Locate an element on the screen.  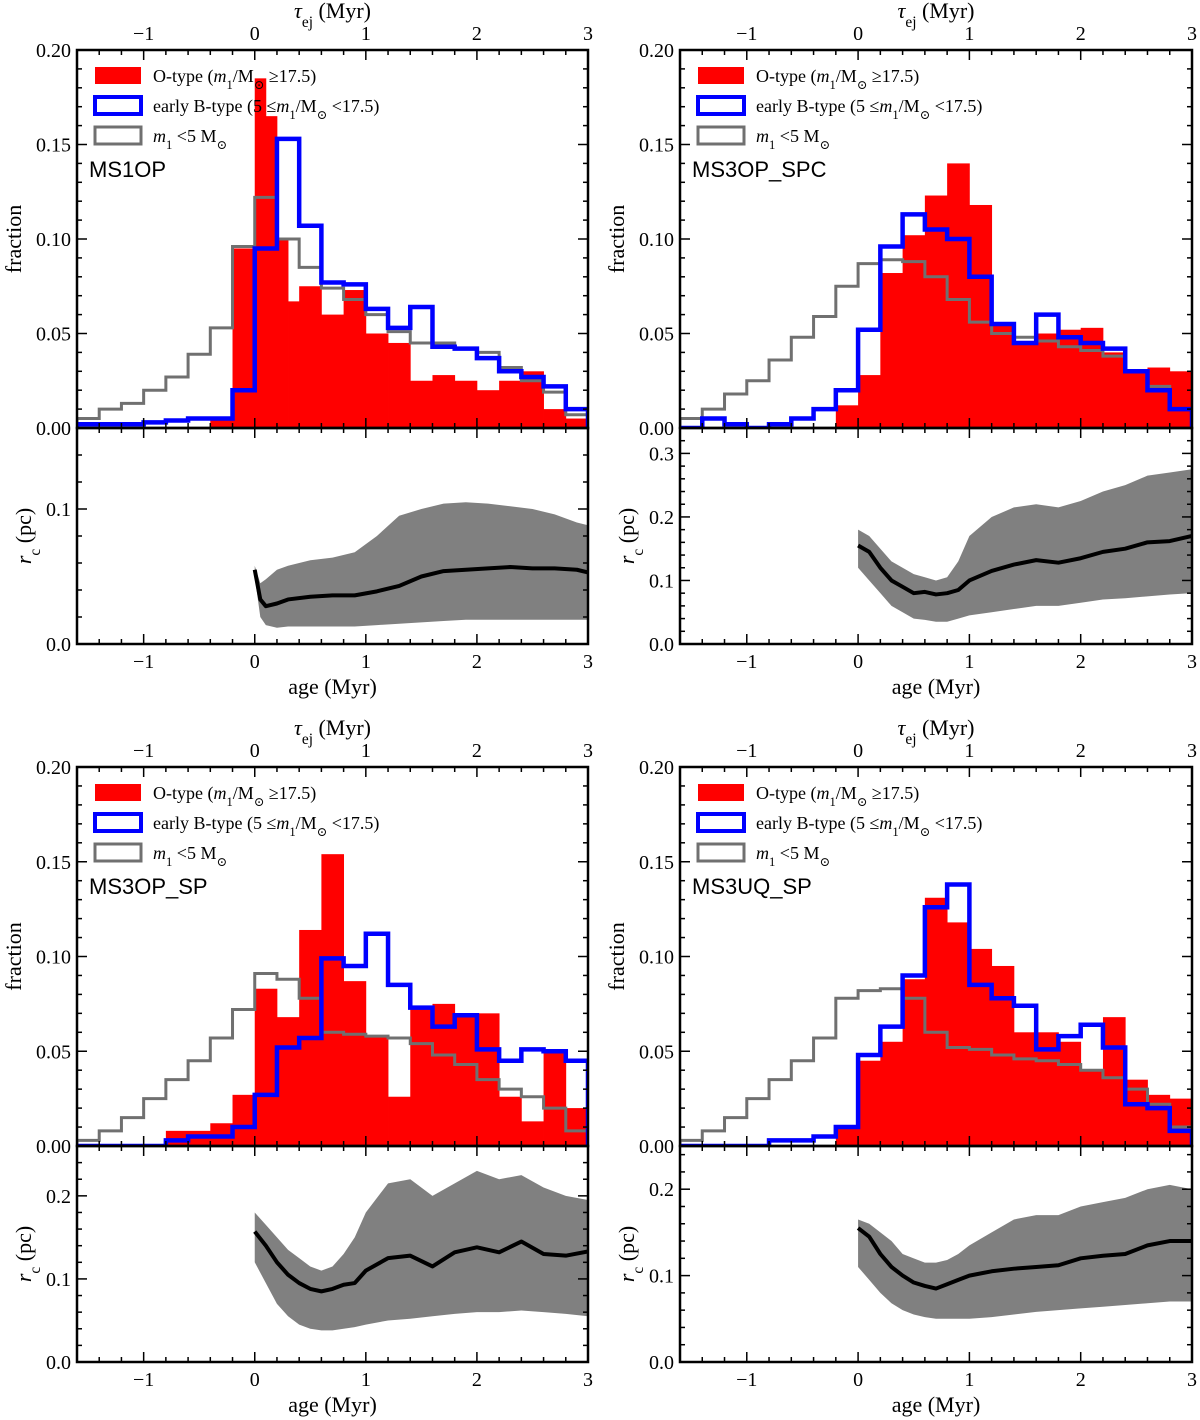
histogram-area is located at coordinates (936, 1014).